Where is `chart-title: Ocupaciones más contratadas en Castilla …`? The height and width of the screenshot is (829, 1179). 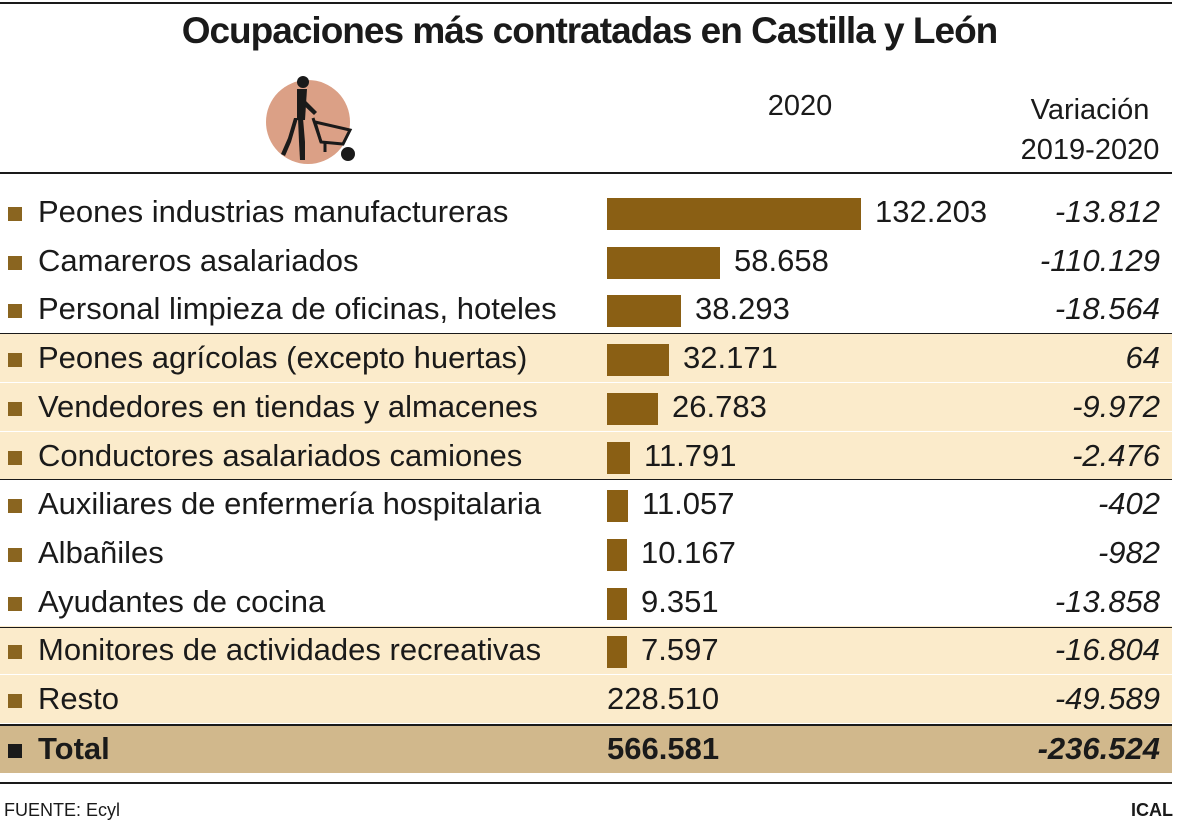 chart-title: Ocupaciones más contratadas en Castilla … is located at coordinates (590, 30).